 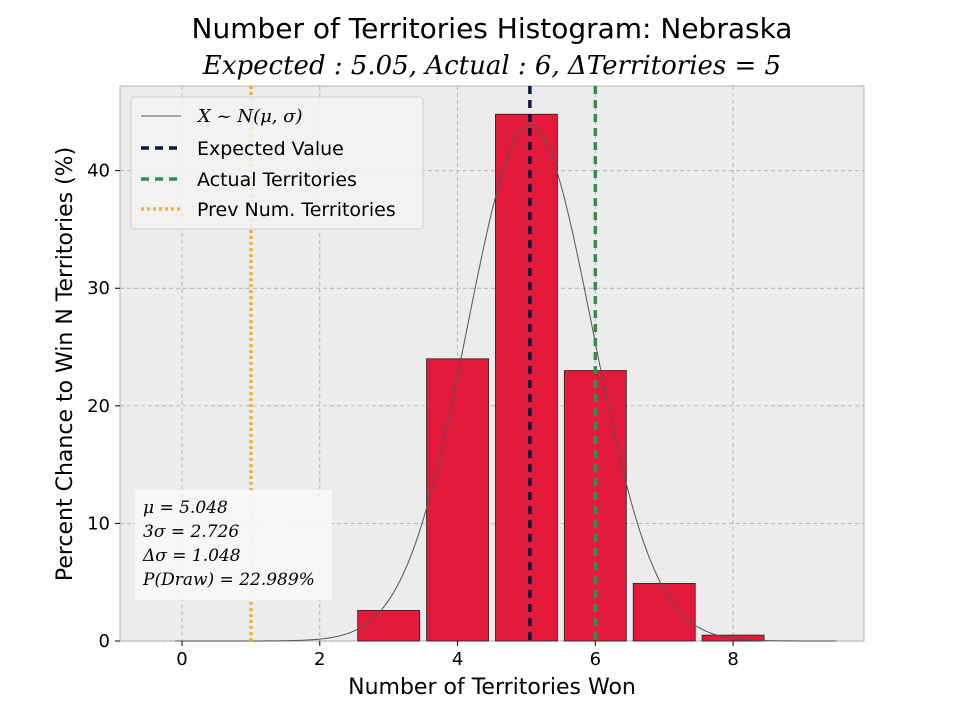 I want to click on legend-box, so click(x=277, y=163).